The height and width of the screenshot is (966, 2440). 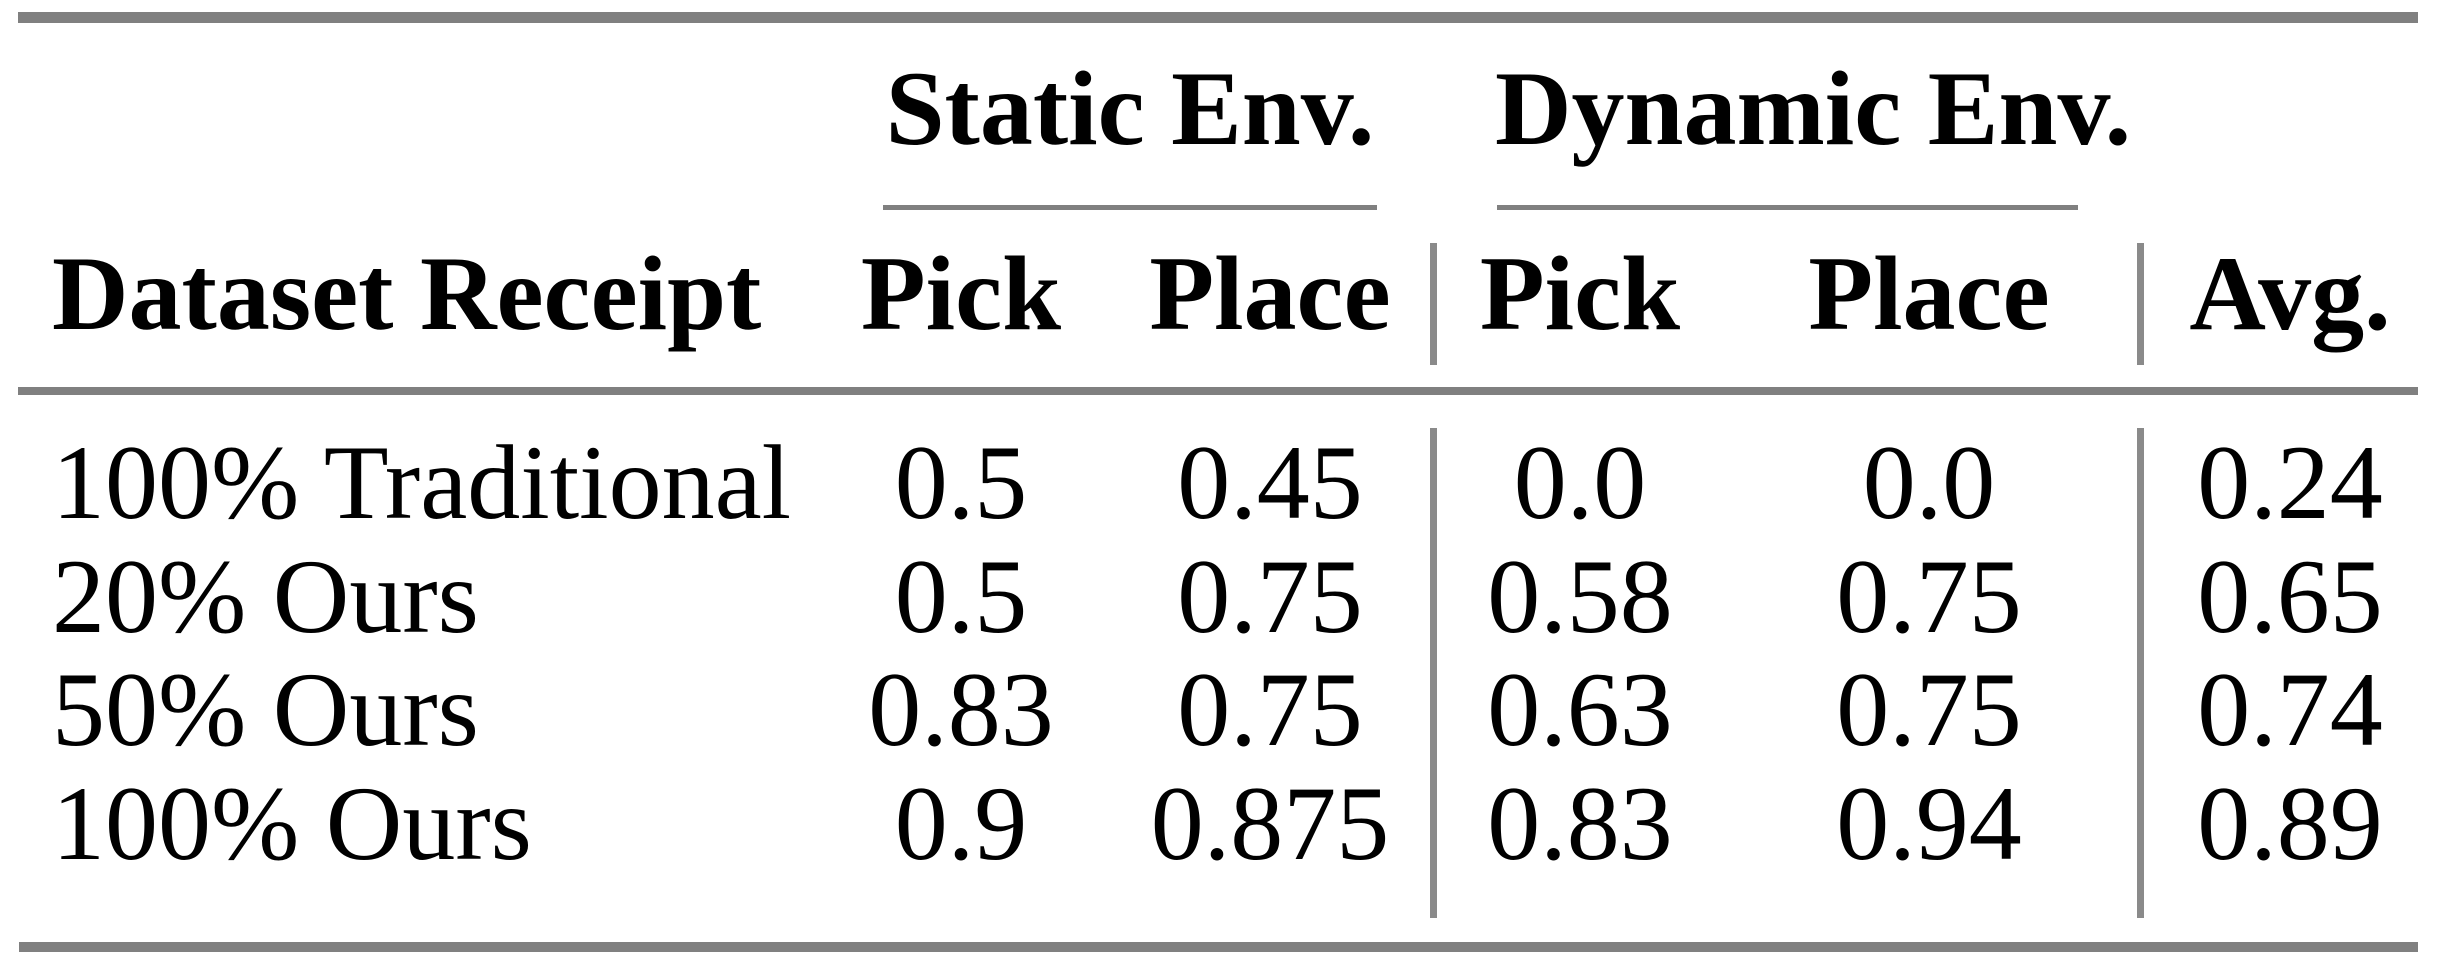 What do you see at coordinates (2140, 304) in the screenshot?
I see `column-separator-avg-header` at bounding box center [2140, 304].